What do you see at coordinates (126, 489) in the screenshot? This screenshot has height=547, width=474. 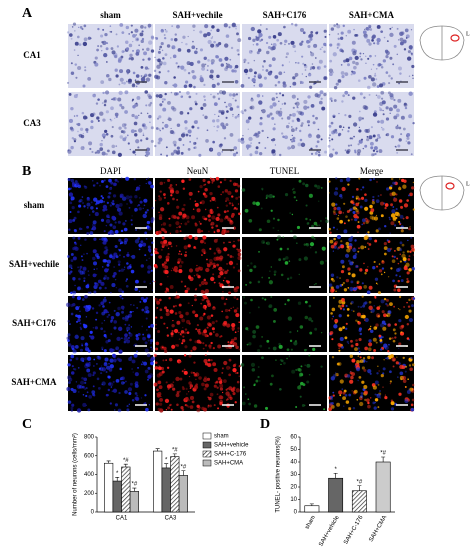 I see `bar` at bounding box center [126, 489].